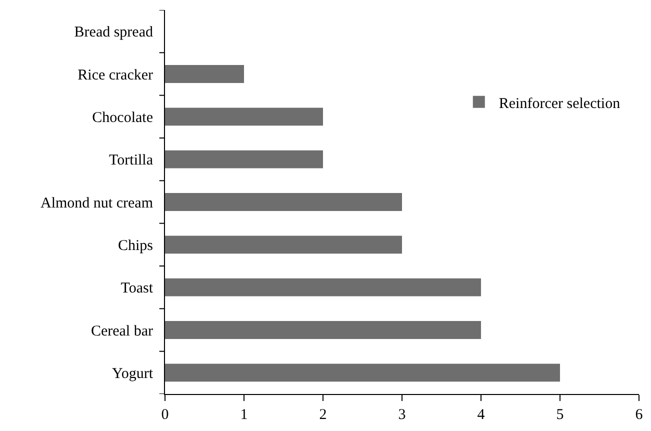 Image resolution: width=651 pixels, height=431 pixels. What do you see at coordinates (131, 160) in the screenshot?
I see `y-tick-label: Tortilla` at bounding box center [131, 160].